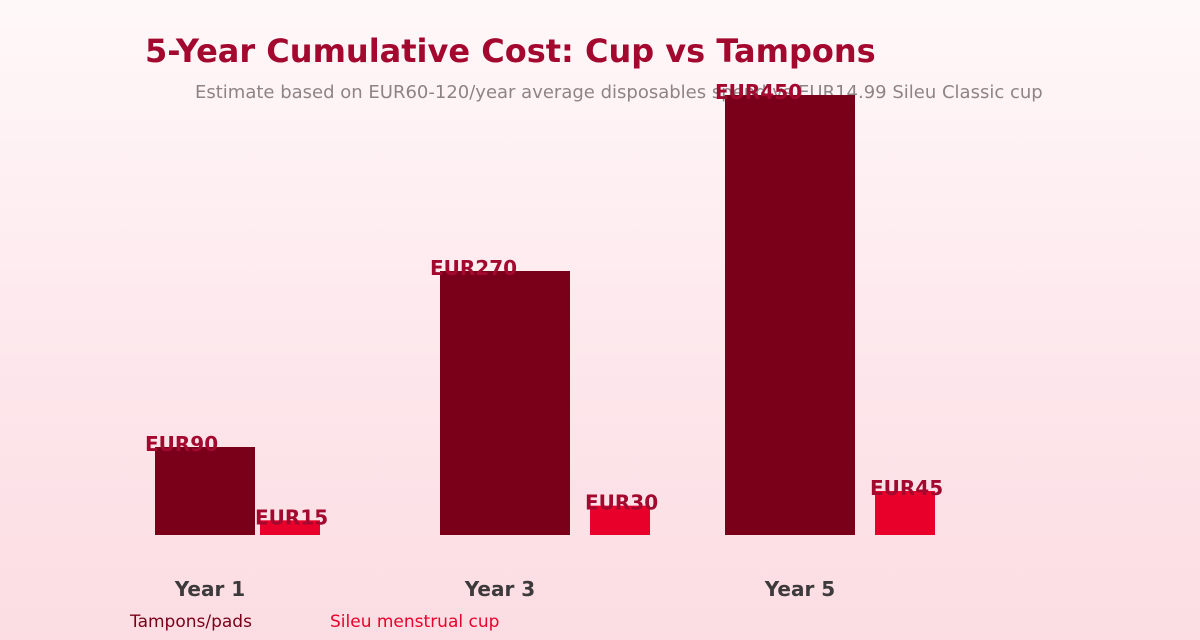 This screenshot has width=1200, height=640. Describe the element at coordinates (181, 444) in the screenshot. I see `data-label-tampons-year-1: EUR90` at that location.